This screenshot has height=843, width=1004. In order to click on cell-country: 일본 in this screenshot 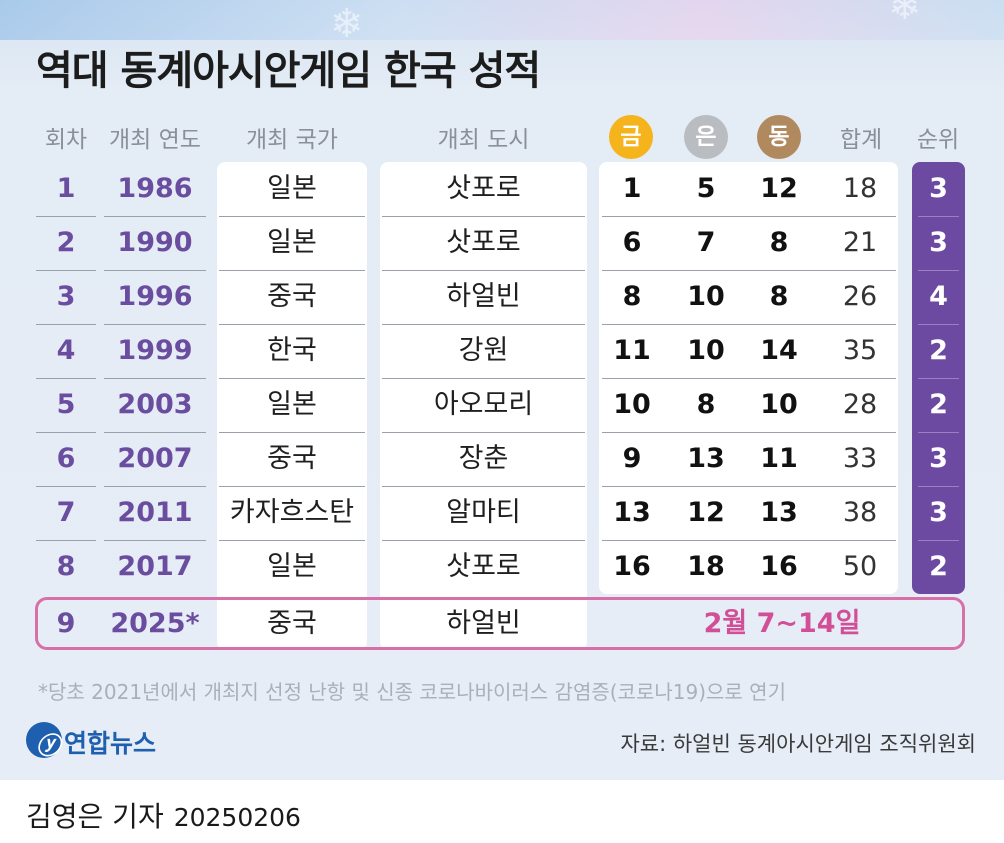, I will do `click(292, 404)`.